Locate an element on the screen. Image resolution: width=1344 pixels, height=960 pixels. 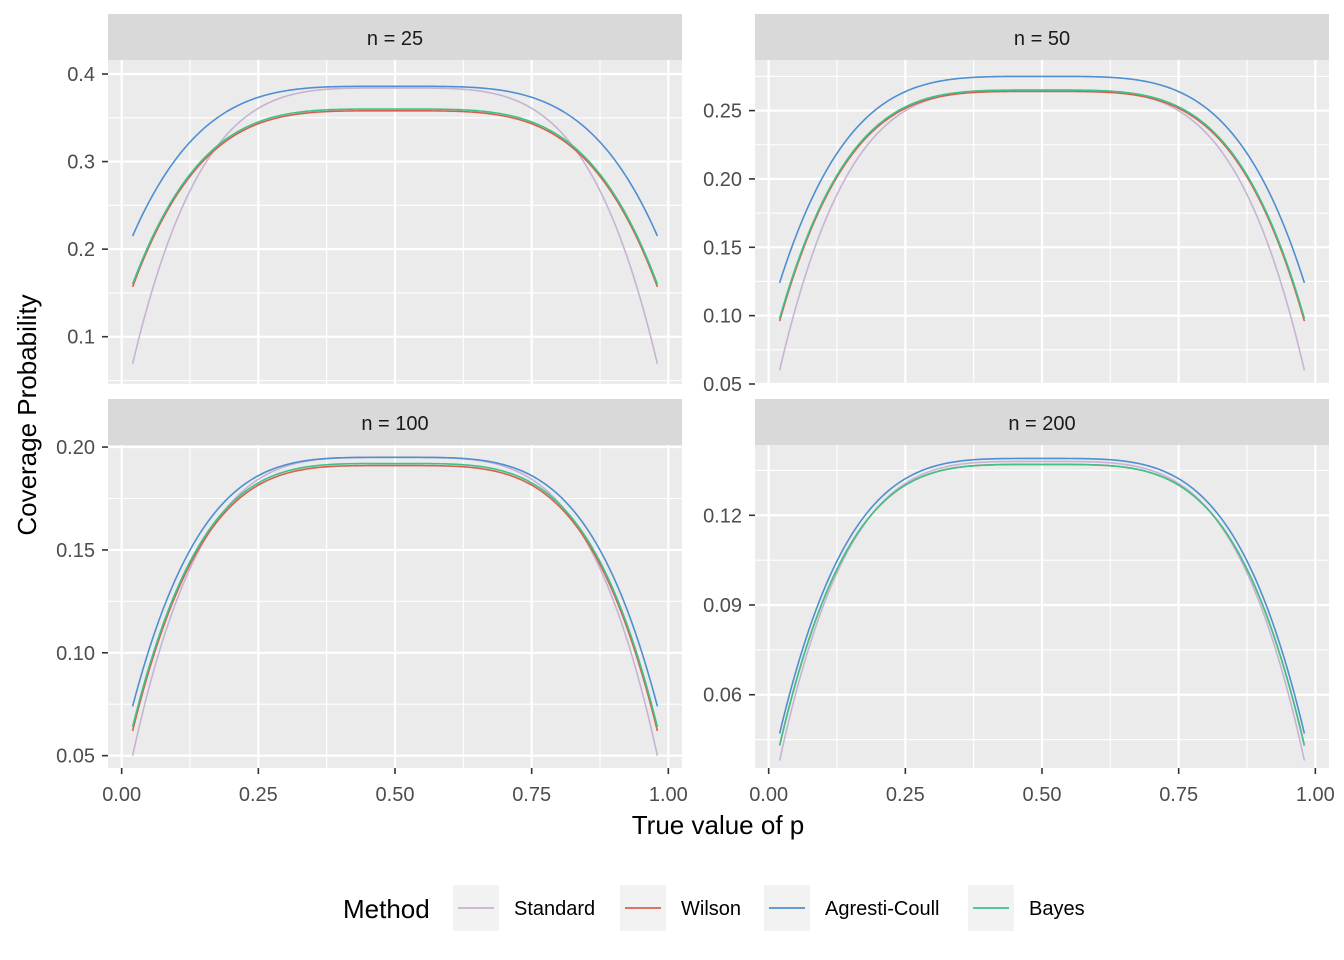
y-axis-title: Coverage Probability is located at coordinates (27, 414).